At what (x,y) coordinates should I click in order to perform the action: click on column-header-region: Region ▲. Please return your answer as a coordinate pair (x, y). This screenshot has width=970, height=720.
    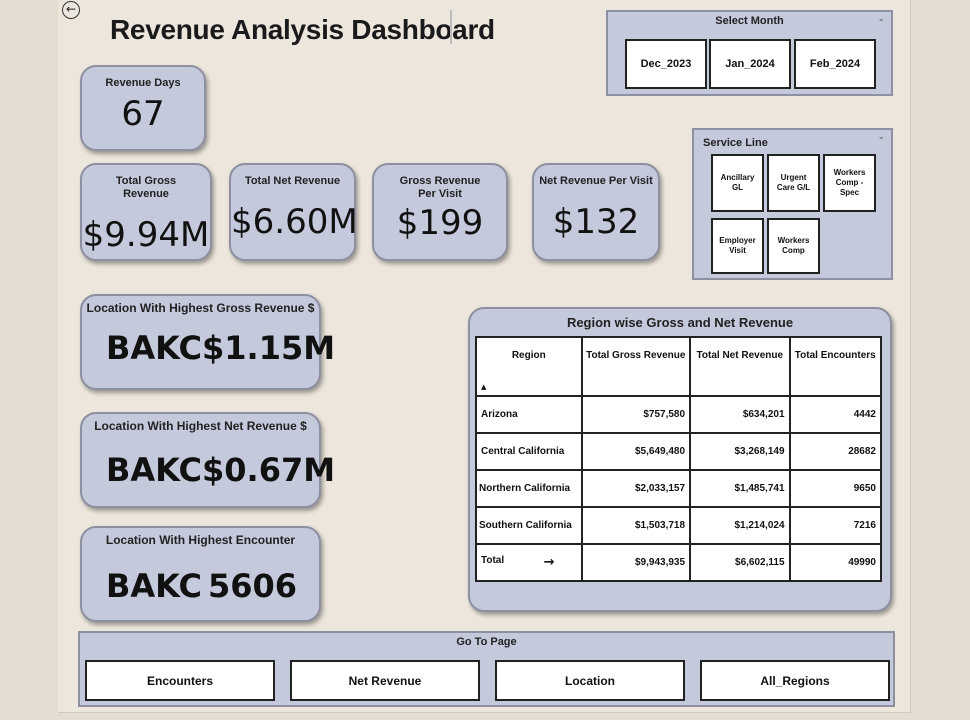
    Looking at the image, I should click on (529, 366).